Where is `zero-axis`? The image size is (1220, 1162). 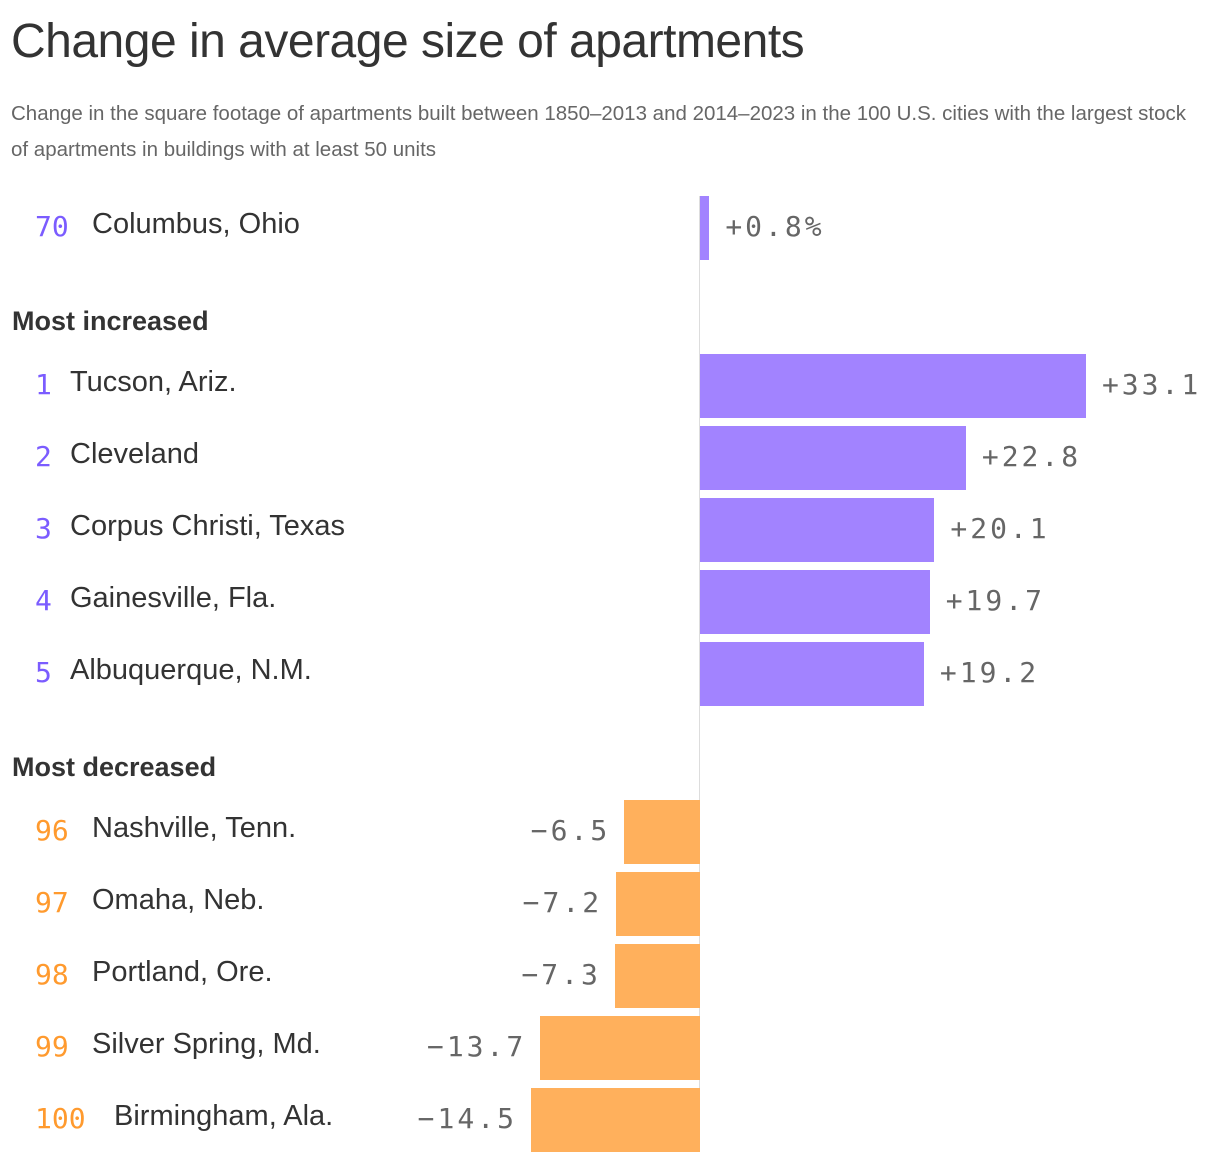 zero-axis is located at coordinates (699, 674).